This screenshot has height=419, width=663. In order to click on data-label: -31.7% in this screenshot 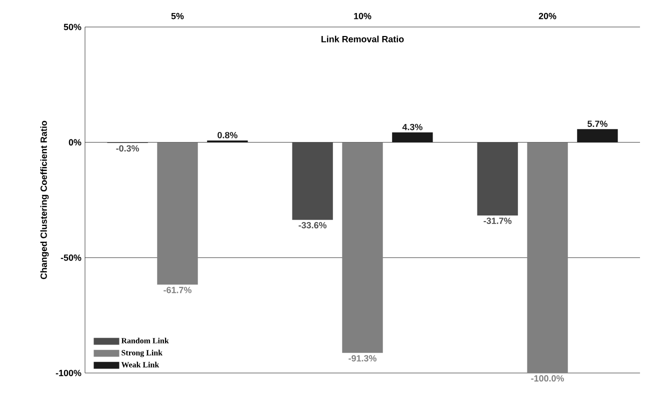, I will do `click(498, 221)`.